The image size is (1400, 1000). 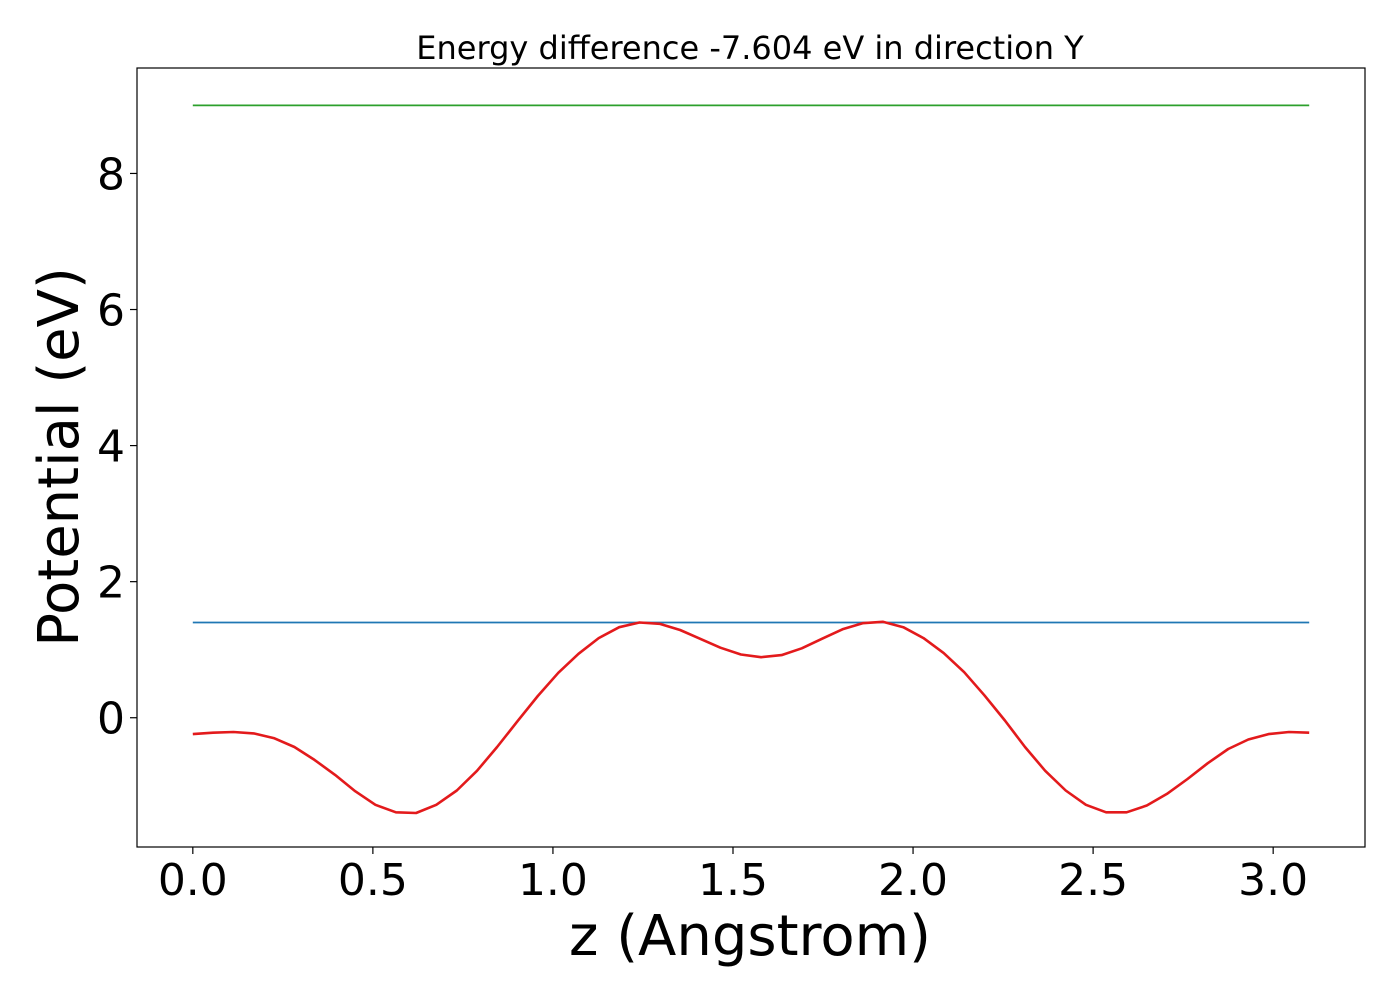 What do you see at coordinates (111, 447) in the screenshot?
I see `y-tick-label: 4` at bounding box center [111, 447].